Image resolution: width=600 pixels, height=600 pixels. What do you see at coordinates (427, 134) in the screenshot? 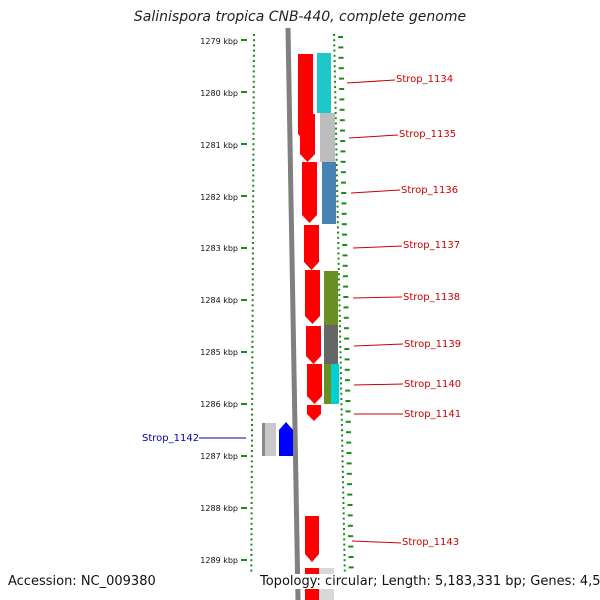
I see `gene-label-1135: Strop_1135` at bounding box center [427, 134].